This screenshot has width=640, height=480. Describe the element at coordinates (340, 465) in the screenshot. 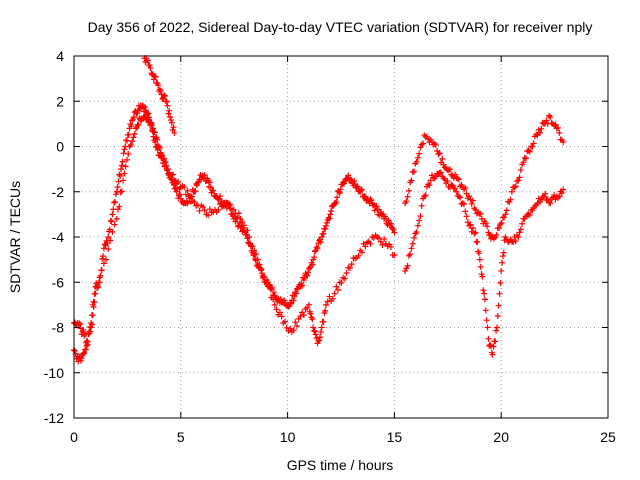

I see `x-axis-label: GPS time / hours` at that location.